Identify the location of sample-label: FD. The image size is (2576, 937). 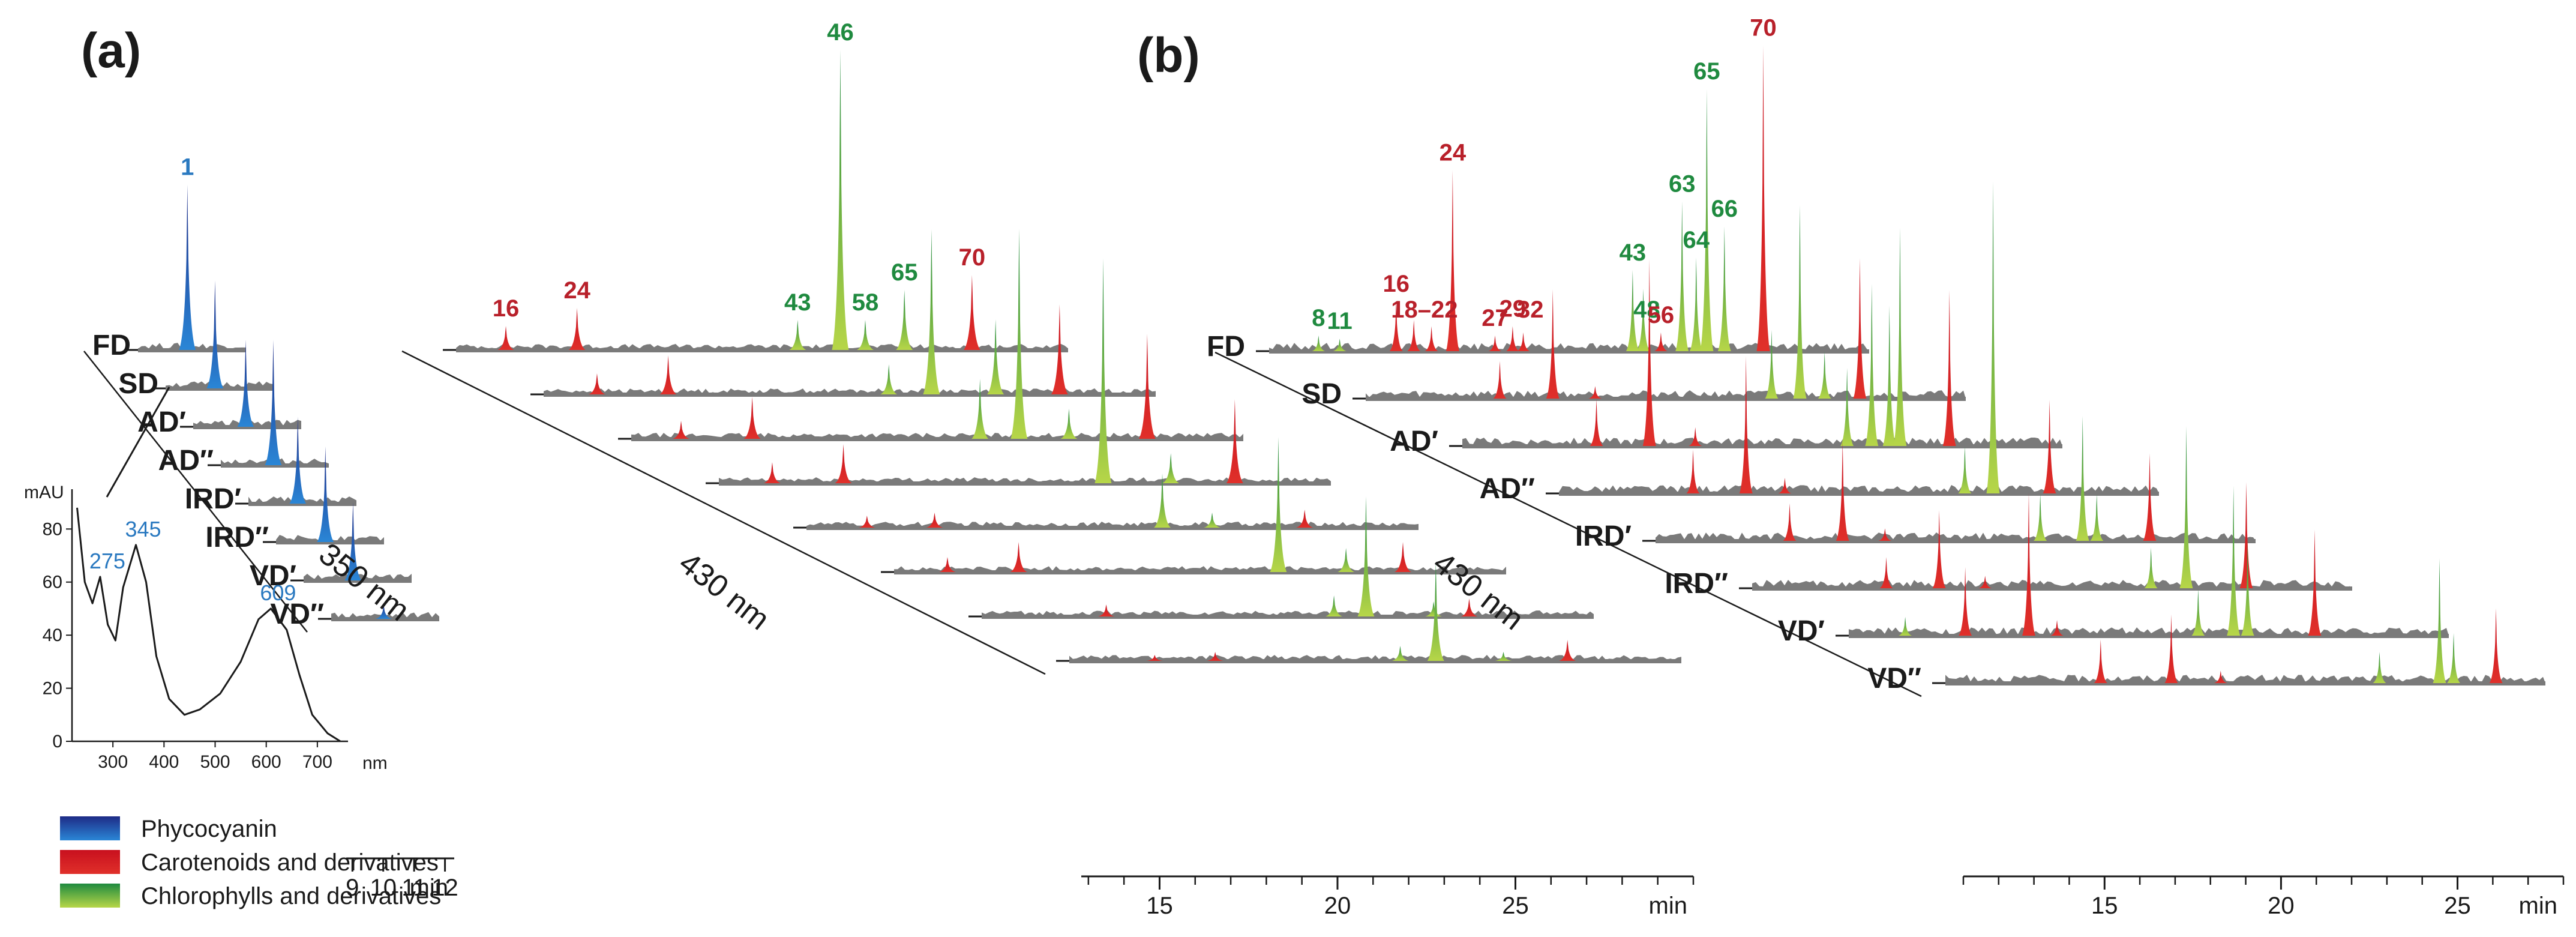
(111, 346).